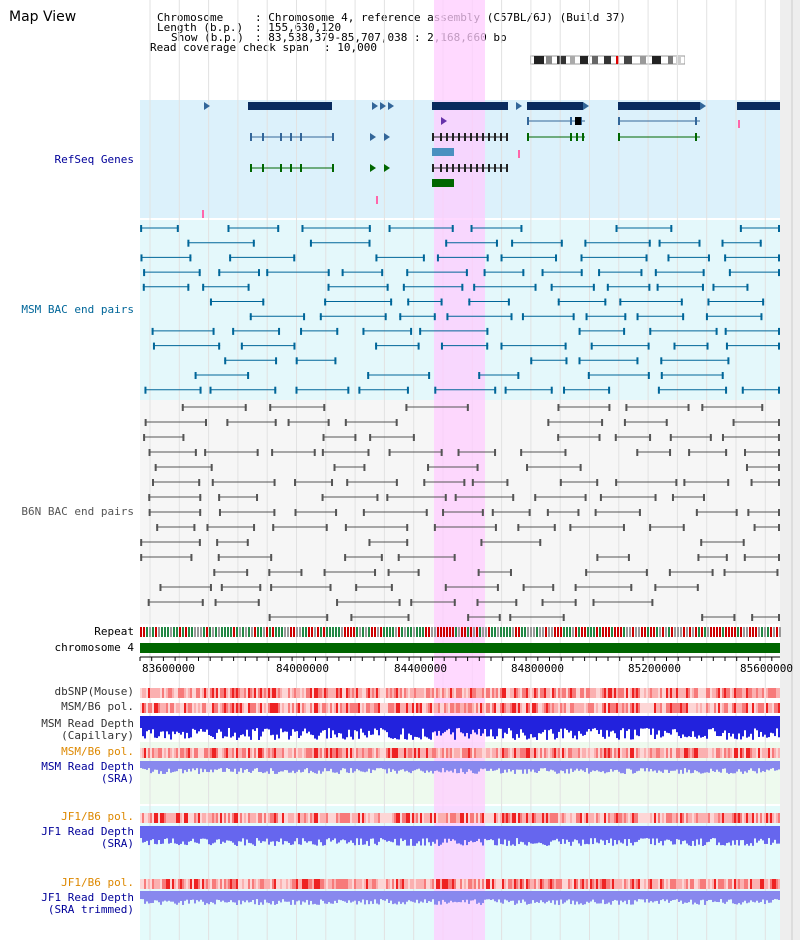 The height and width of the screenshot is (940, 800). I want to click on track-label-msm-b6-pol-1: MSM/B6 pol., so click(97, 706).